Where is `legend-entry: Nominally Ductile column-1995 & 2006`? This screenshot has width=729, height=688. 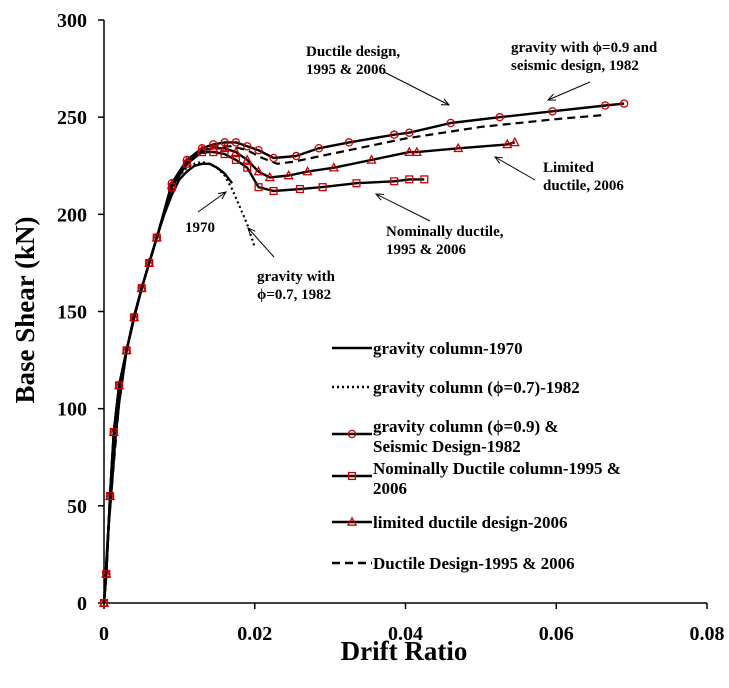
legend-entry: Nominally Ductile column-1995 & 2006 is located at coordinates (476, 478).